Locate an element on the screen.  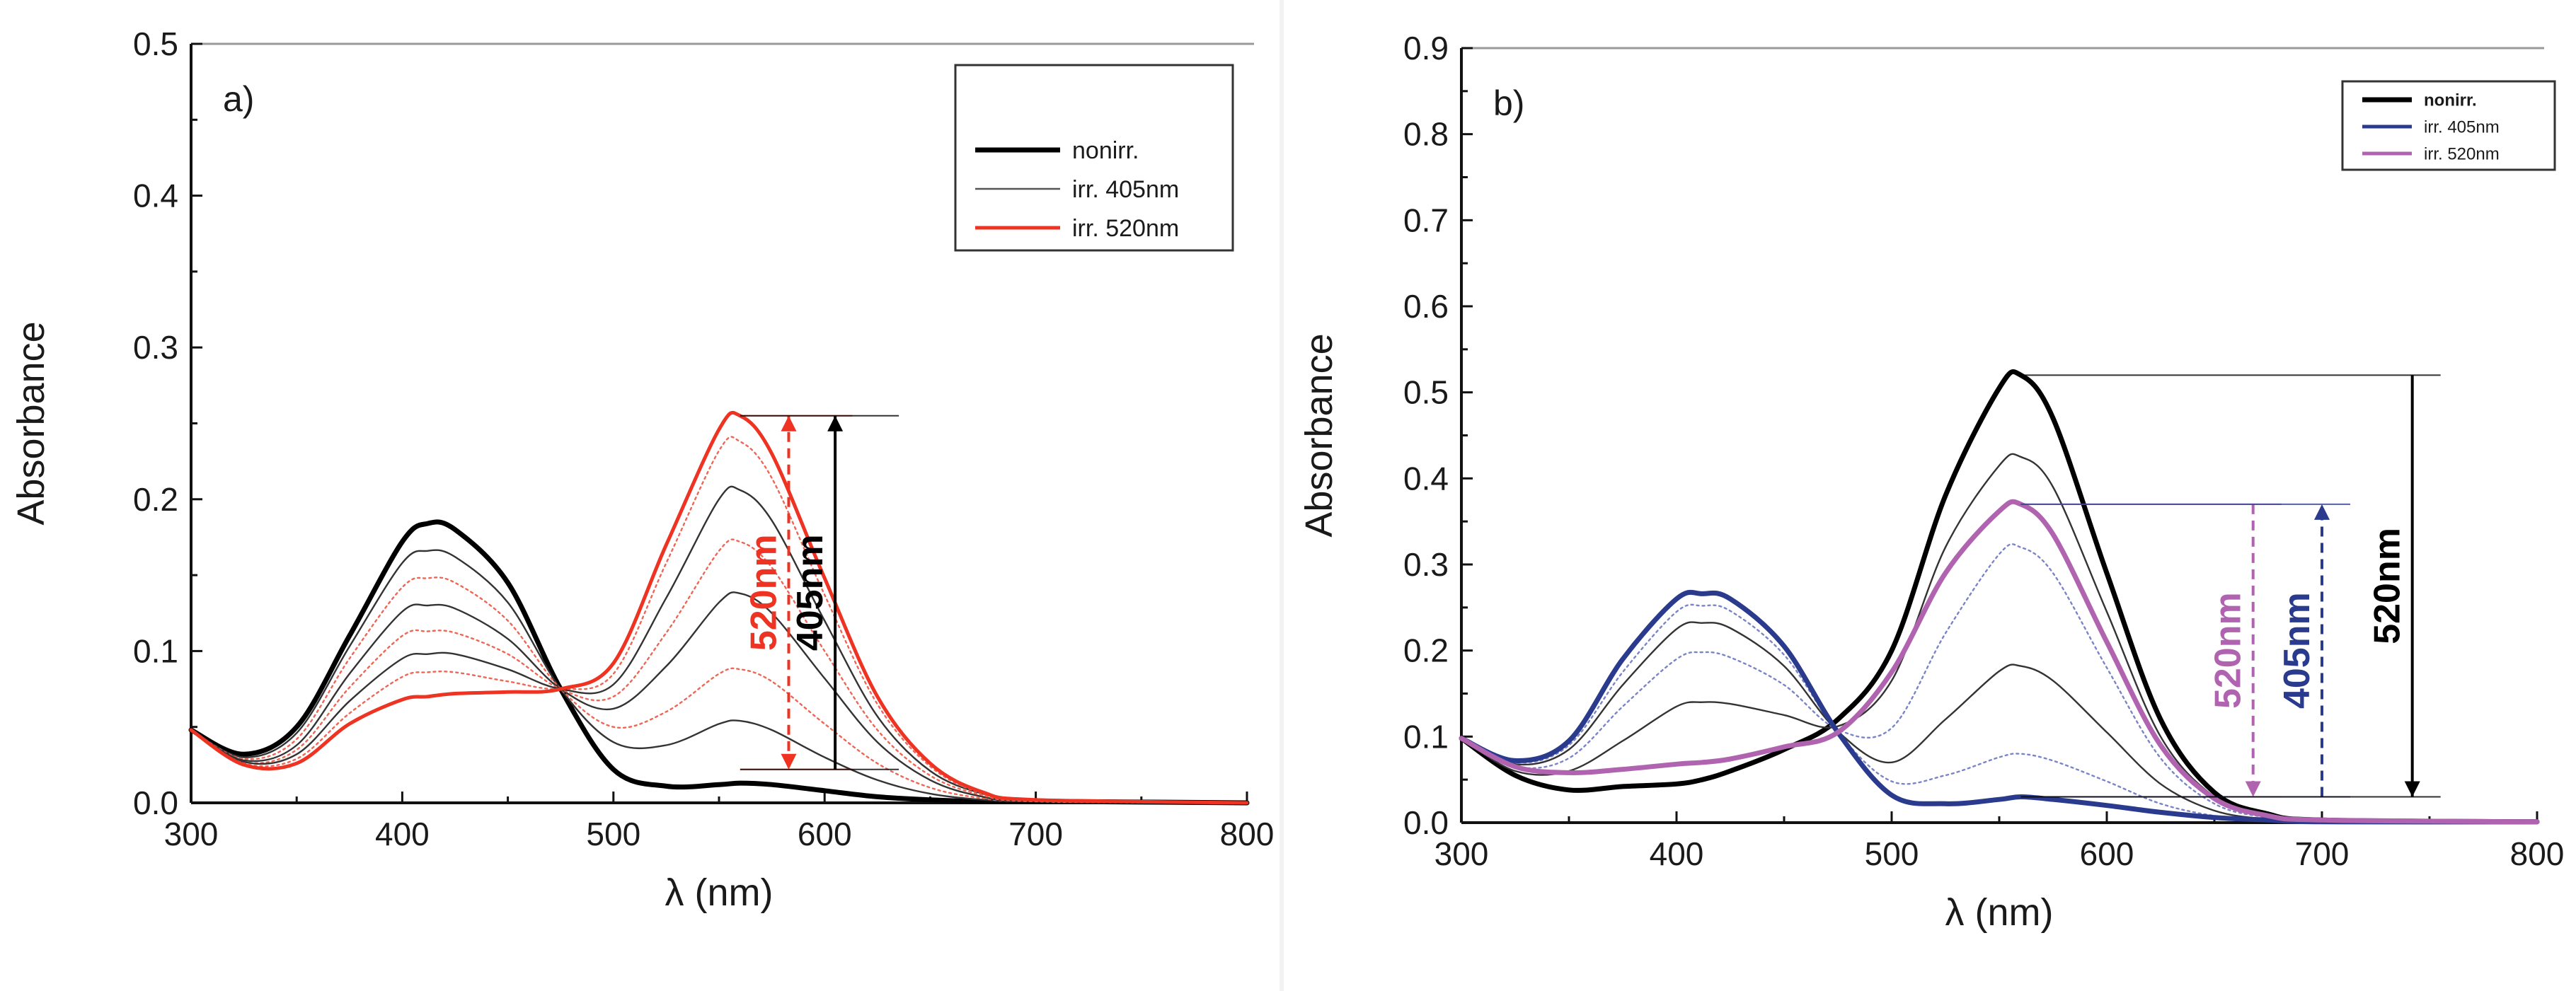
legend-box is located at coordinates (1094, 158).